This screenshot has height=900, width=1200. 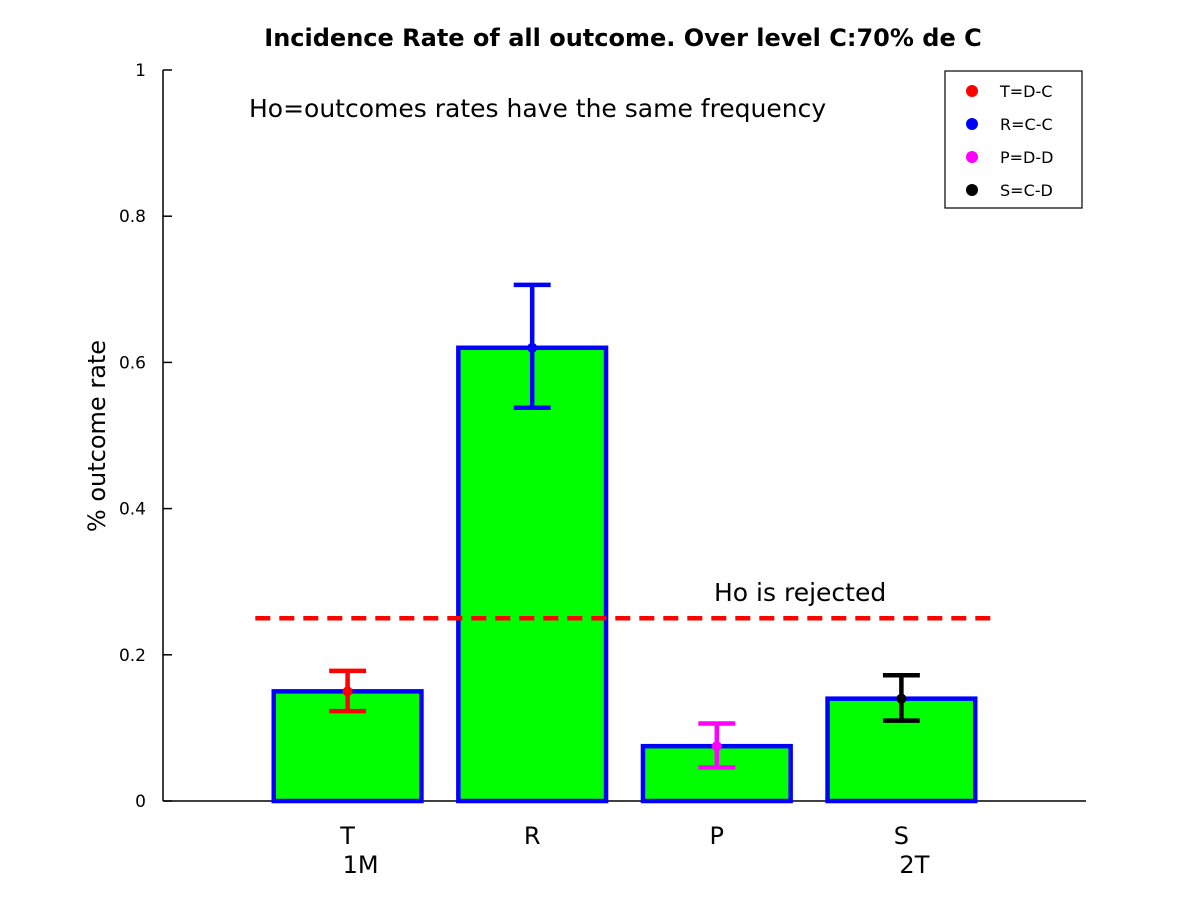 What do you see at coordinates (800, 592) in the screenshot?
I see `annotation-rejected: Ho is rejected` at bounding box center [800, 592].